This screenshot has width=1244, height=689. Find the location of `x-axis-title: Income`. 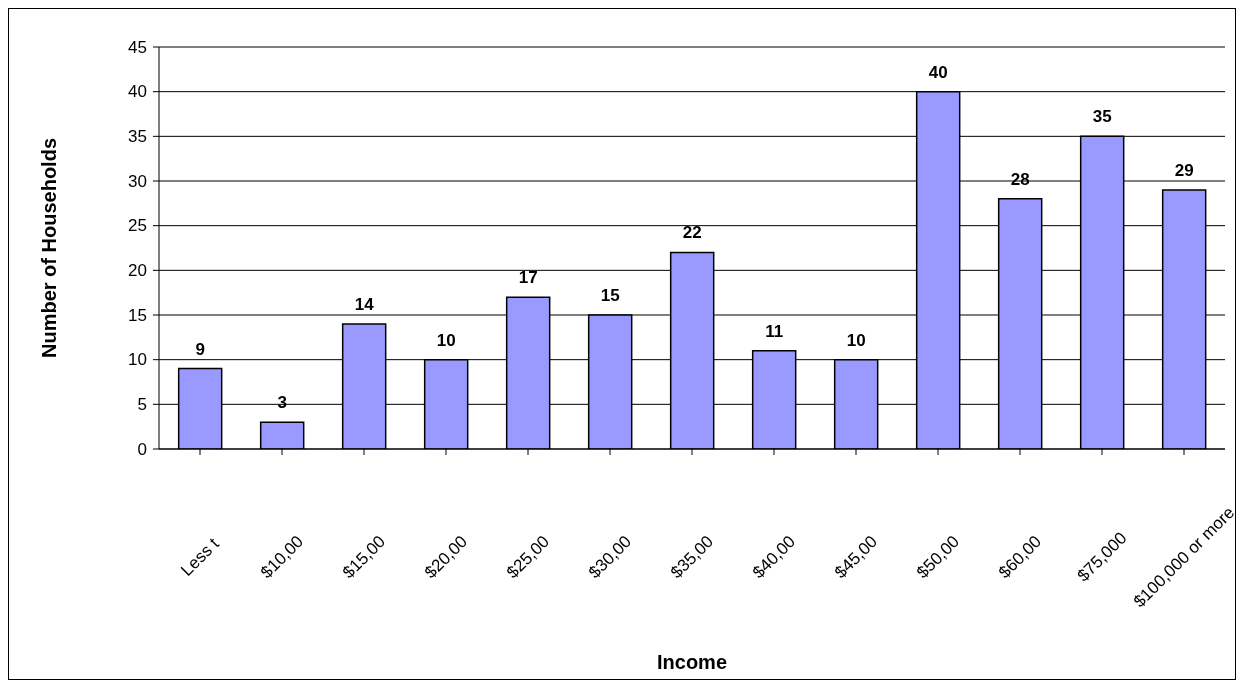

x-axis-title: Income is located at coordinates (692, 662).